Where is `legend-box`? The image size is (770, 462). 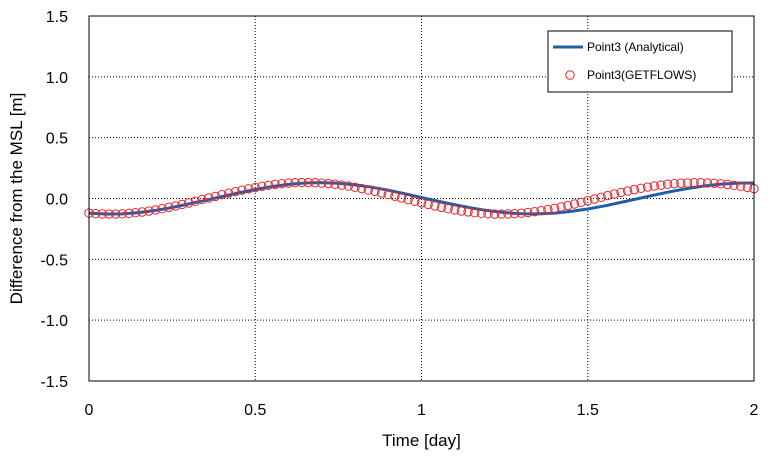
legend-box is located at coordinates (640, 61).